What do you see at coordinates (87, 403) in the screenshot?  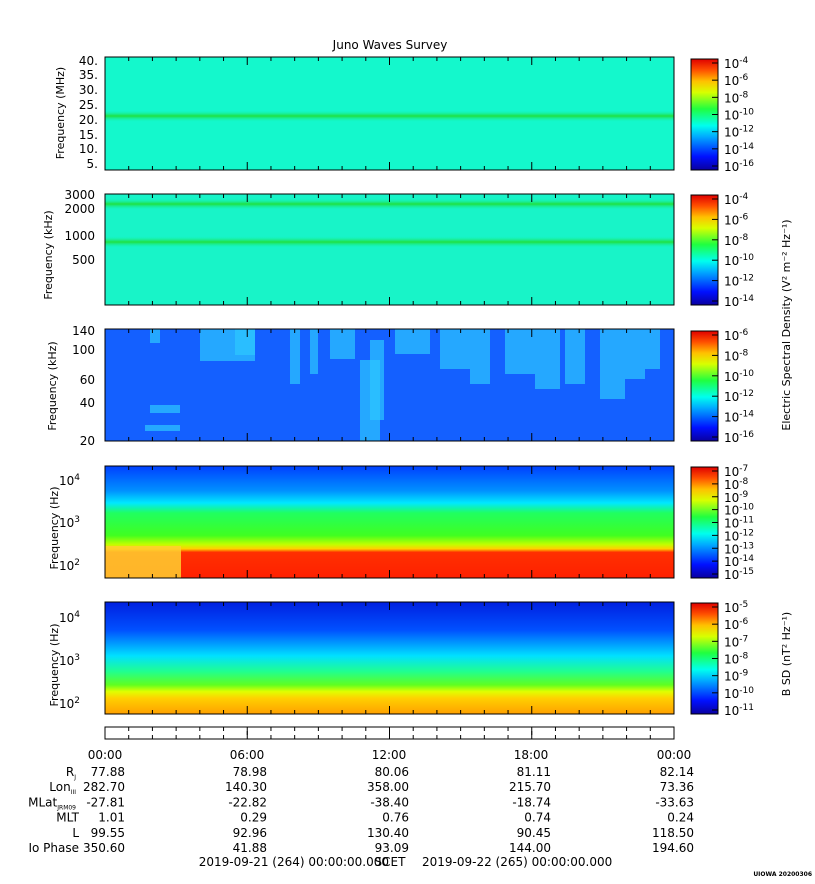 I see `p3-ytick: 40` at bounding box center [87, 403].